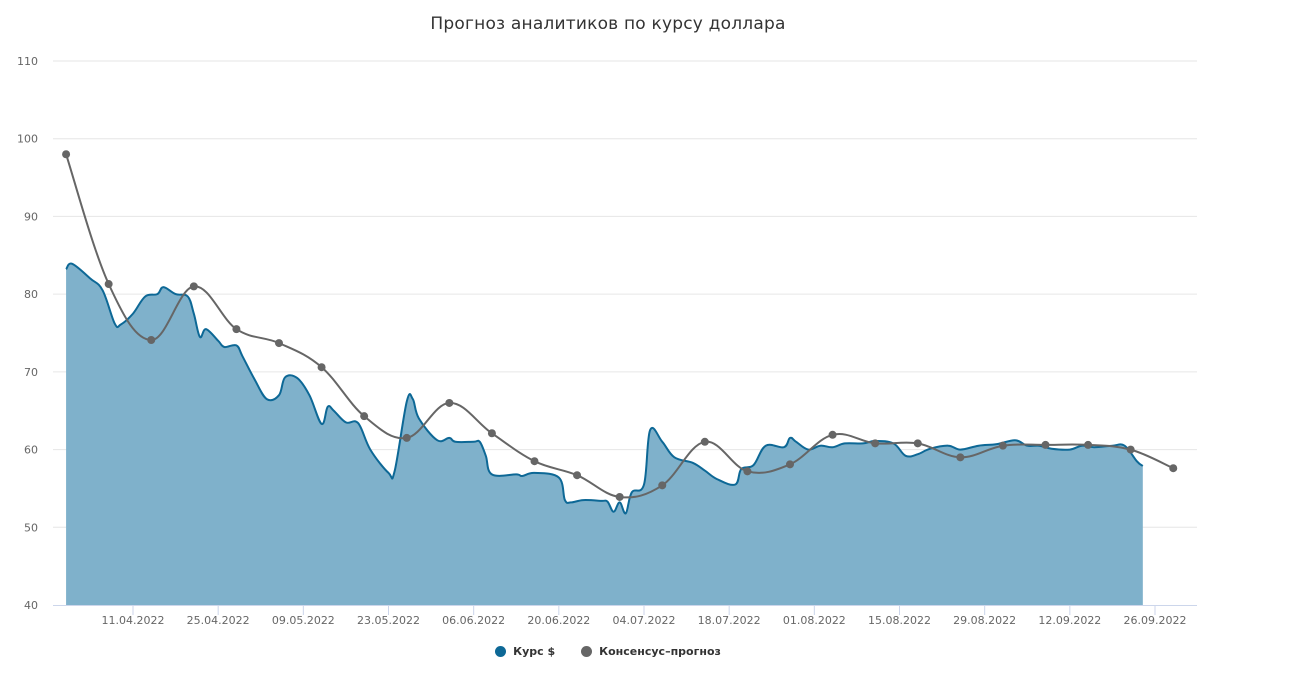  I want to click on y-tick-label: 100, so click(27, 139).